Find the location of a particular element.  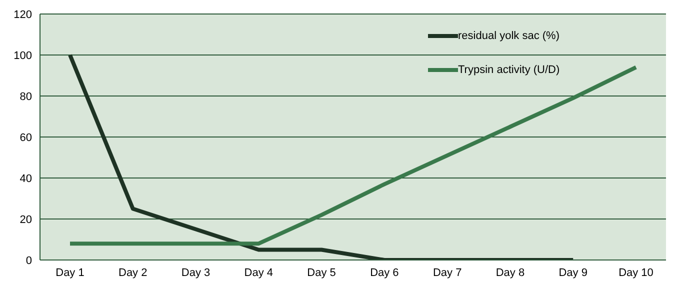

y-tick-label: 60 is located at coordinates (26, 138).